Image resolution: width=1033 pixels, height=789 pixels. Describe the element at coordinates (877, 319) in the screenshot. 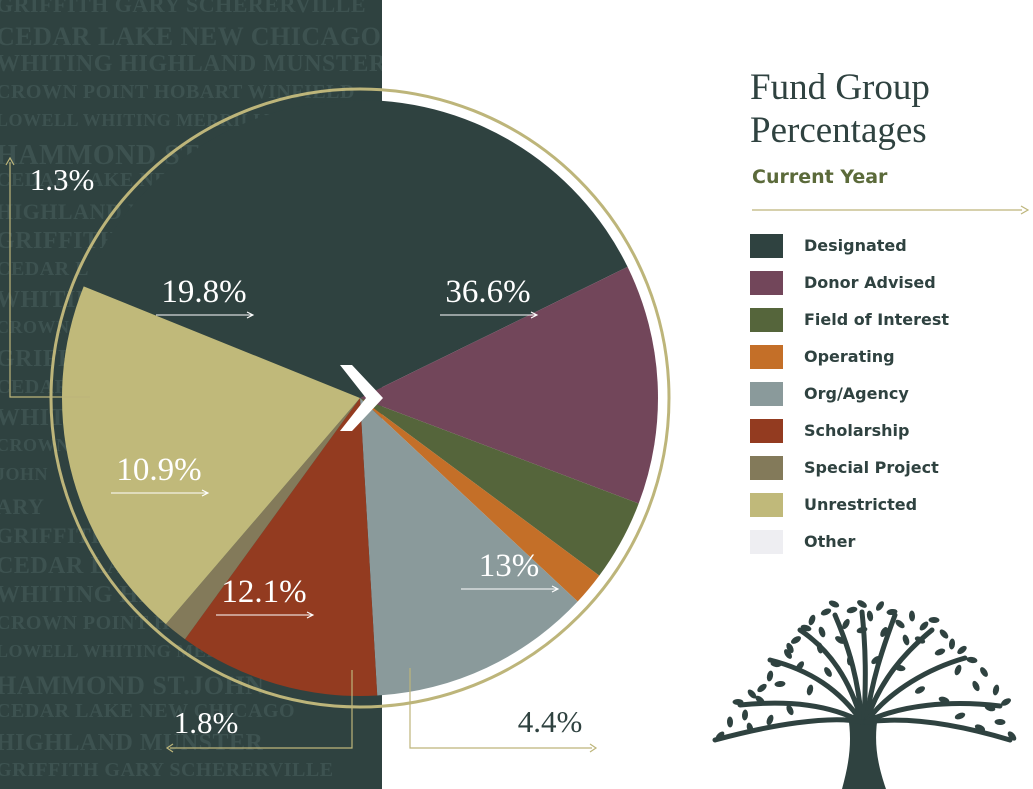

I see `legend-label: Field of Interest` at that location.